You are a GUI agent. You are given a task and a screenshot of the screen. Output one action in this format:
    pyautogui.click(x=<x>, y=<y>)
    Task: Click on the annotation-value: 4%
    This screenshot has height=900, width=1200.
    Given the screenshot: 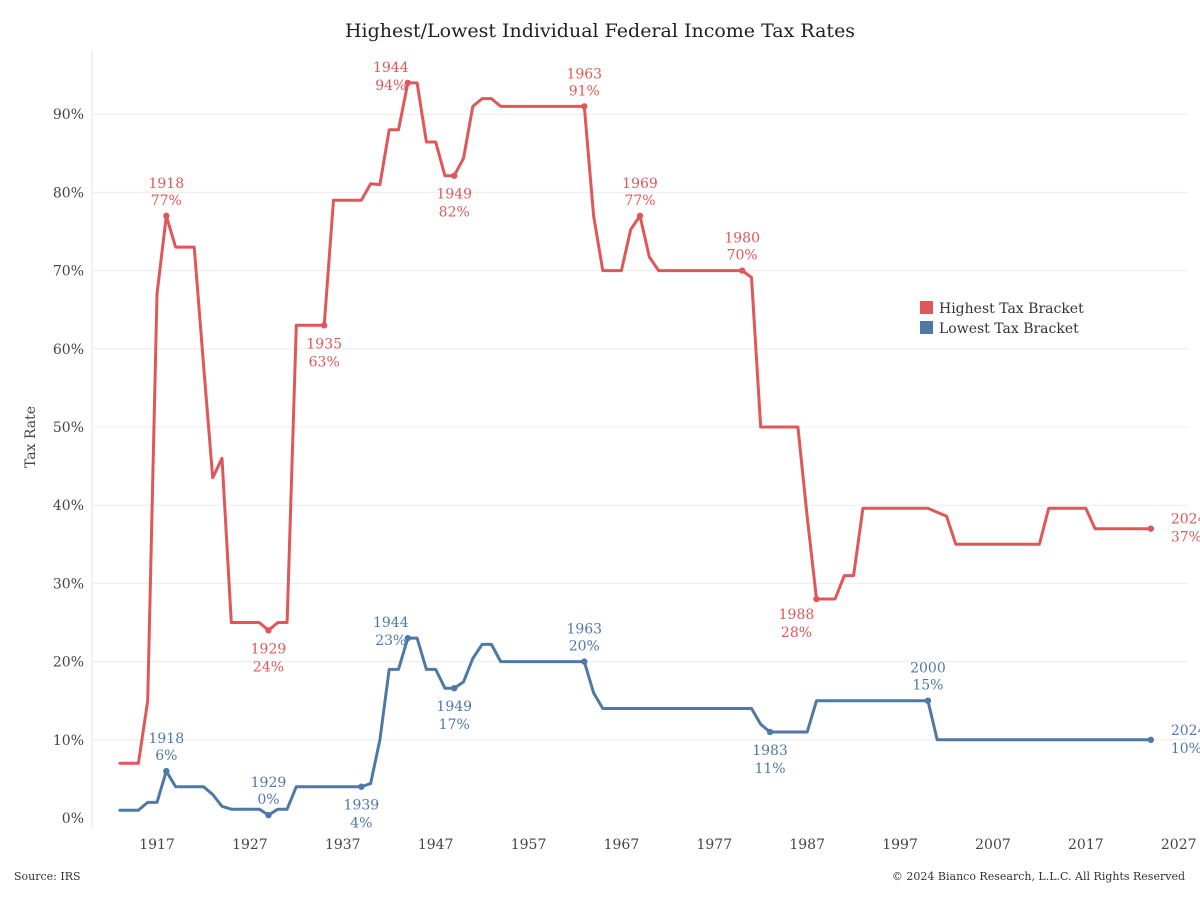 What is the action you would take?
    pyautogui.click(x=361, y=824)
    